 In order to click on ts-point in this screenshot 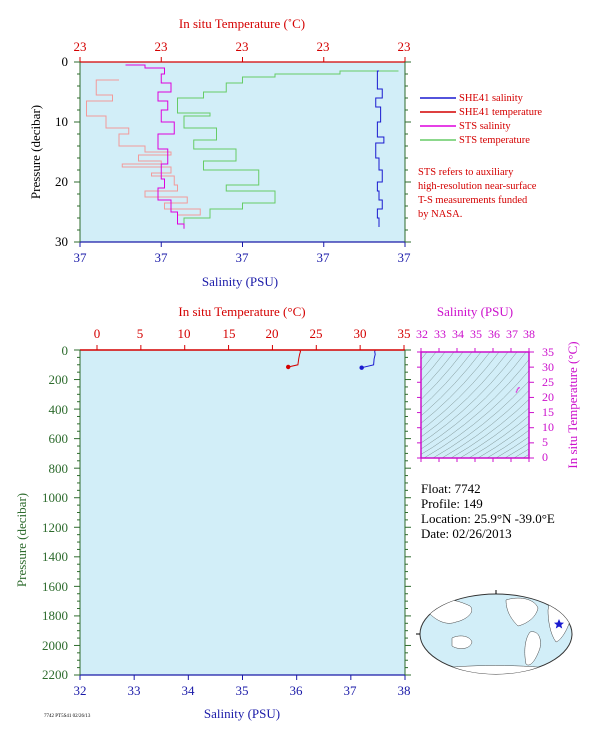, I will do `click(519, 387)`.